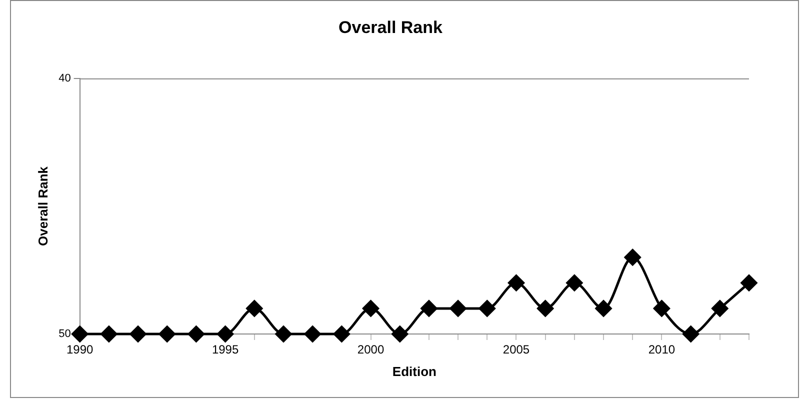  I want to click on x-tick-label: 2010, so click(662, 349).